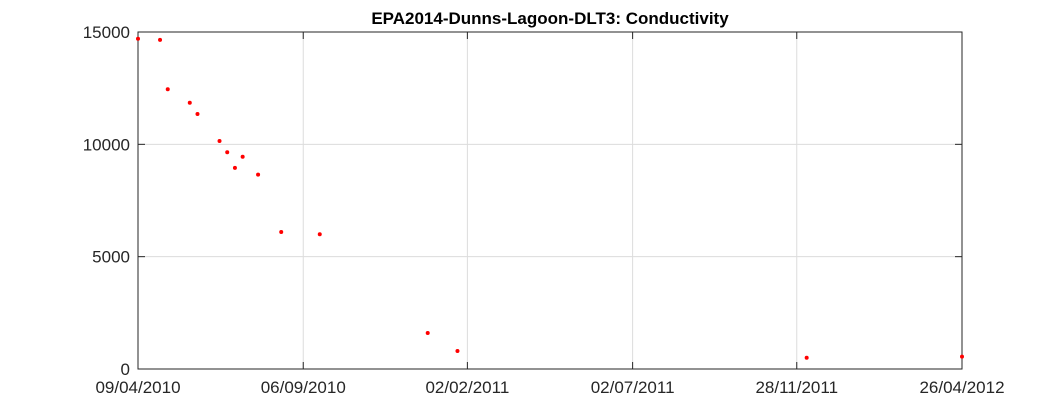  I want to click on x-tick-label: 28/11/2011, so click(796, 387).